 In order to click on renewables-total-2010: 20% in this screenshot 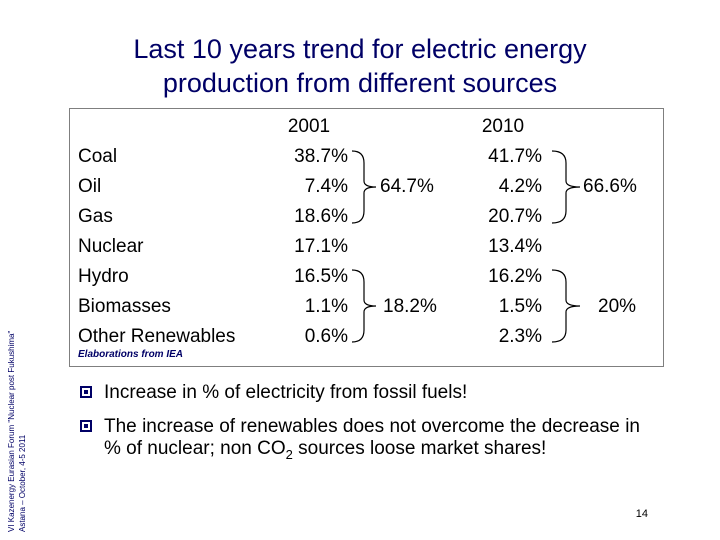, I will do `click(617, 306)`.